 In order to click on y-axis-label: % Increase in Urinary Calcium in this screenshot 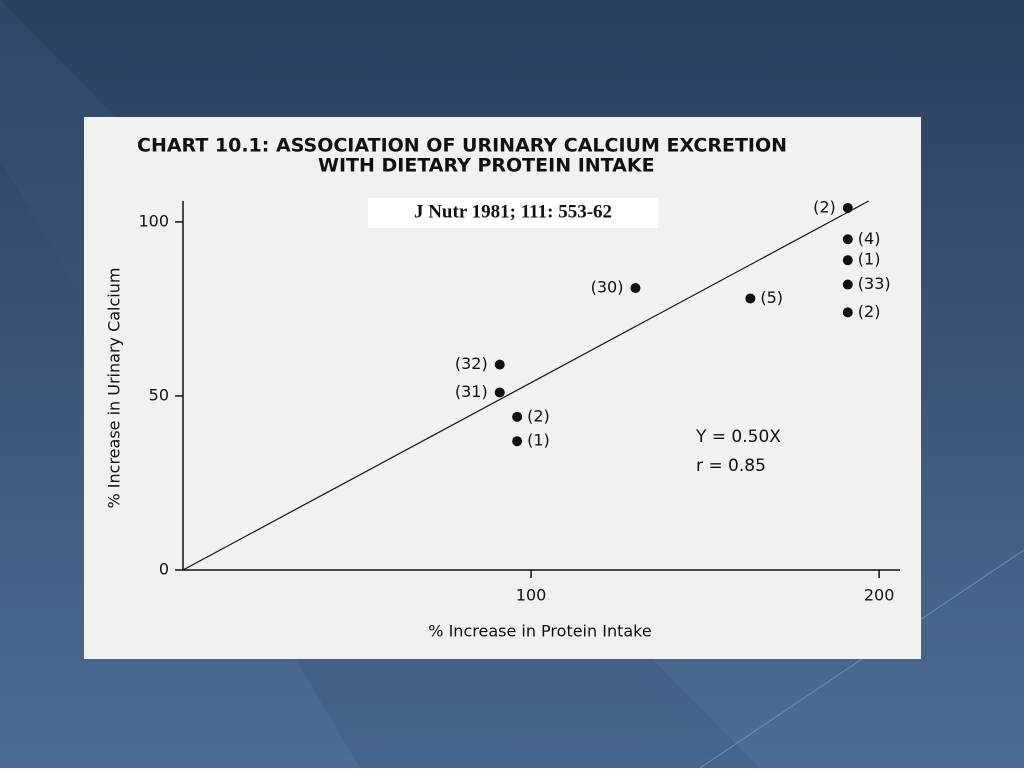, I will do `click(114, 388)`.